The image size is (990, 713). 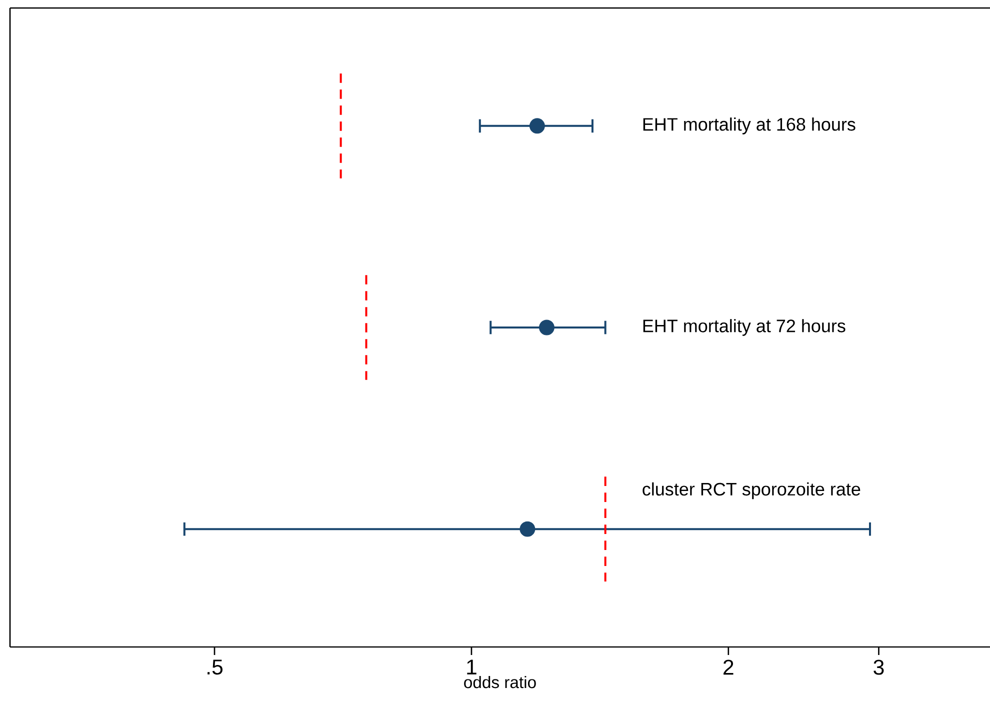 What do you see at coordinates (879, 667) in the screenshot?
I see `x-tick-label: 3` at bounding box center [879, 667].